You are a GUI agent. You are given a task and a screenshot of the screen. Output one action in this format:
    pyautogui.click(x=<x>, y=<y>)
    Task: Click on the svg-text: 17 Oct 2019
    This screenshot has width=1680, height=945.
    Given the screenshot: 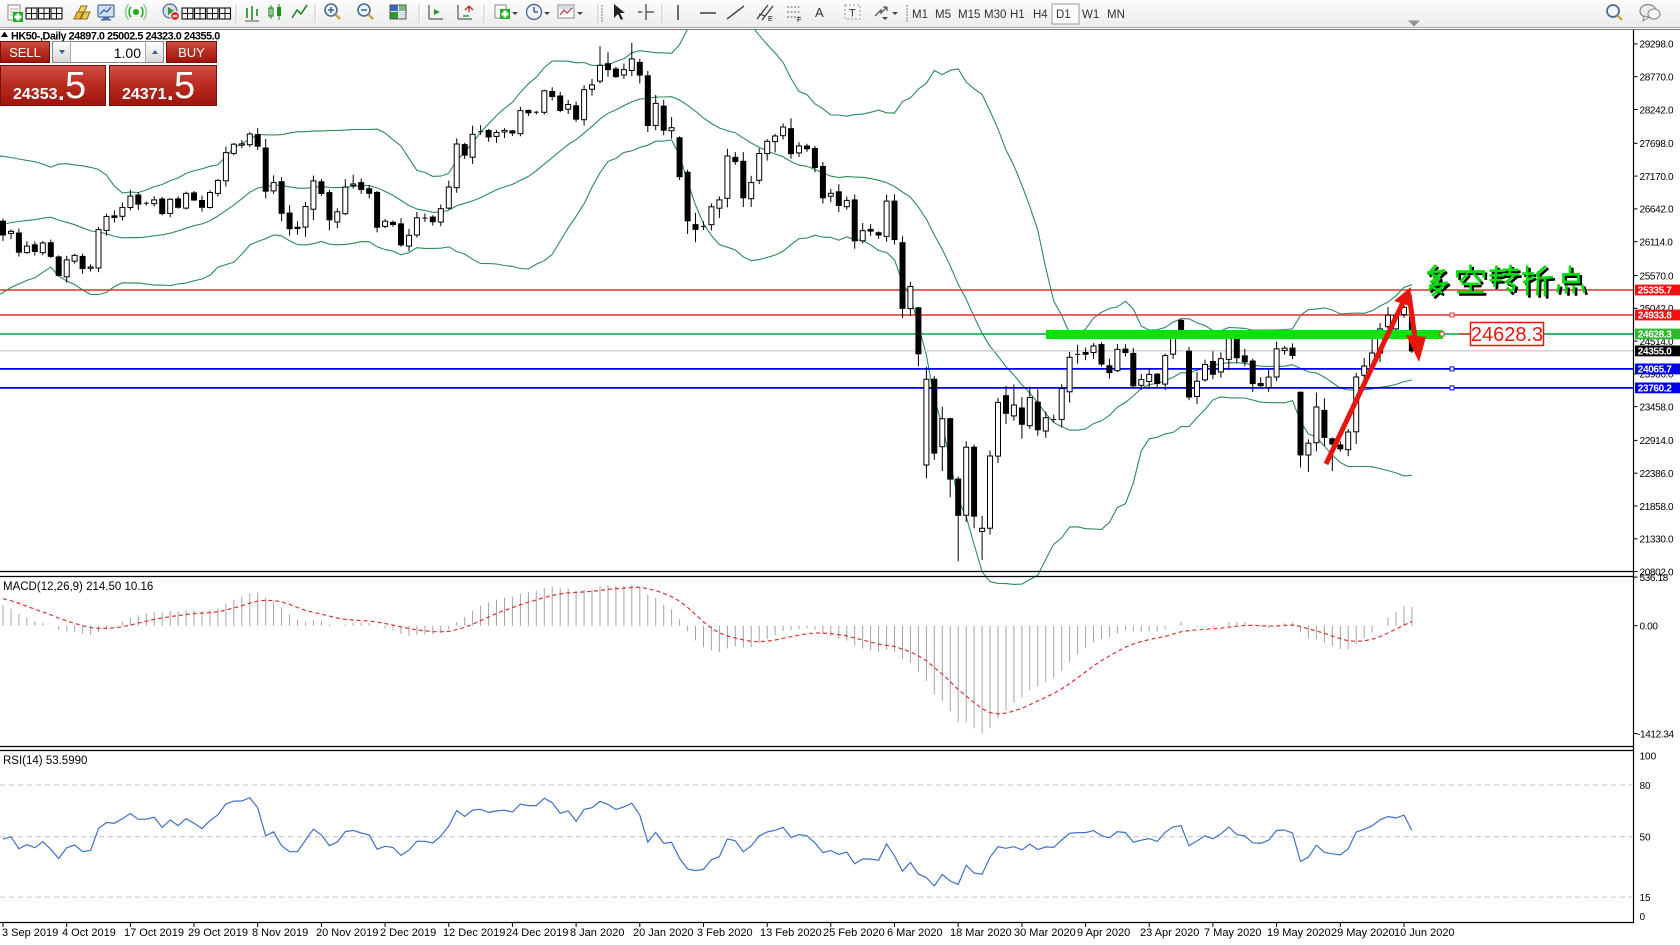 What is the action you would take?
    pyautogui.click(x=154, y=933)
    